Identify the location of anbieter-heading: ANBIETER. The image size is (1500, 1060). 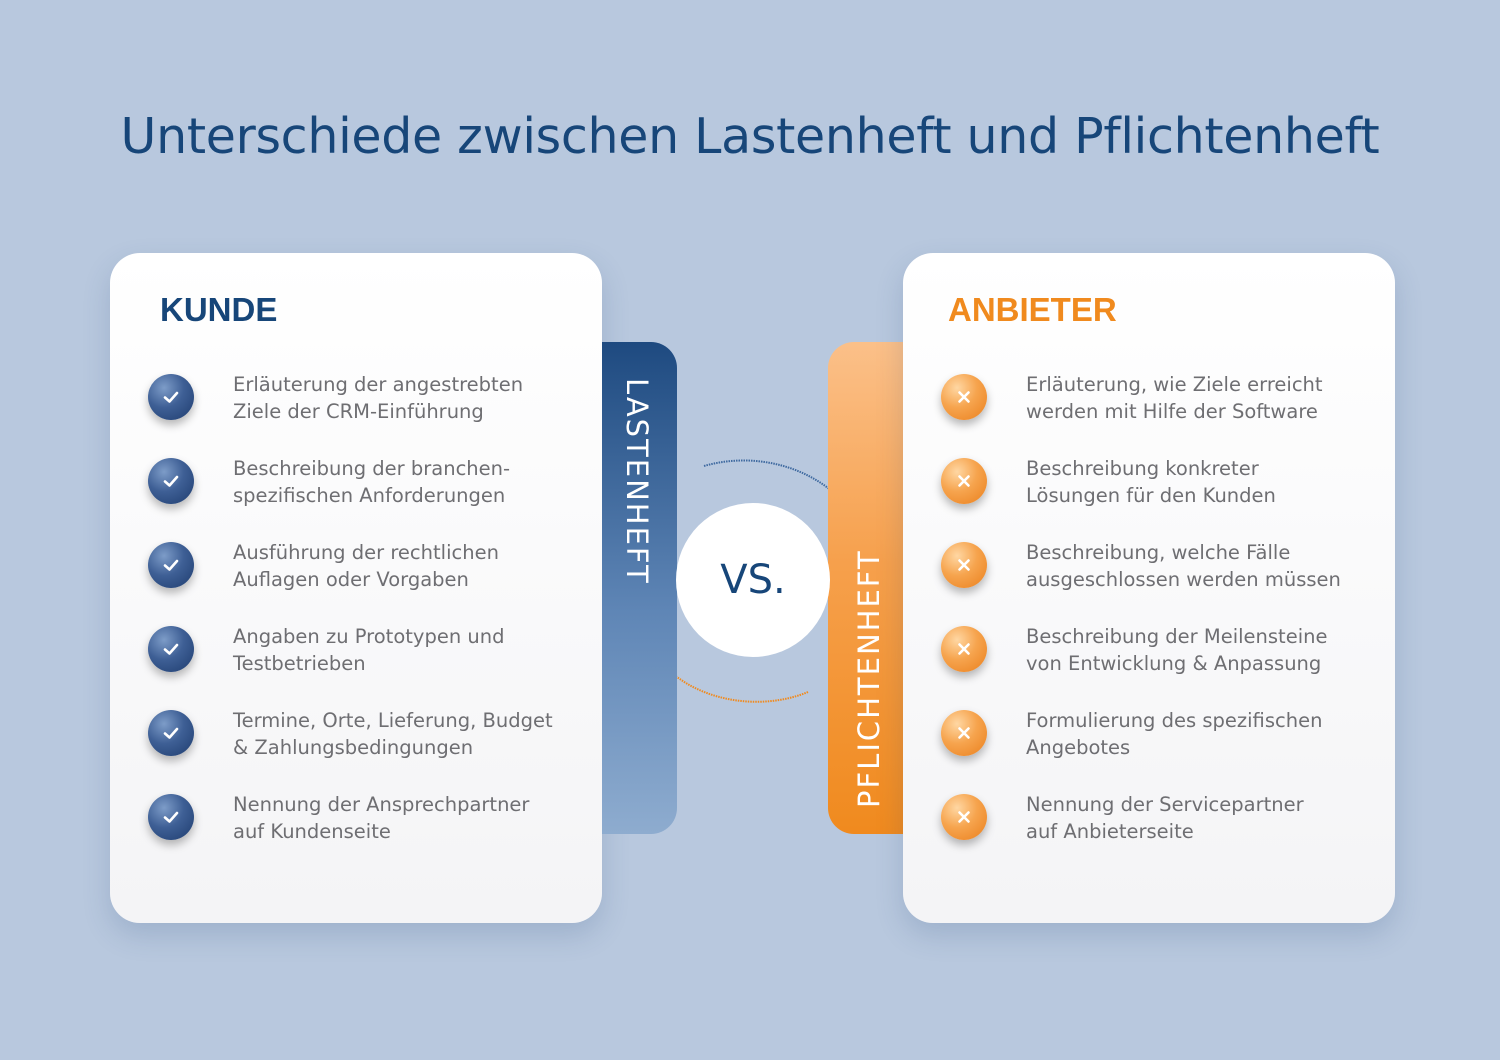
(1032, 309).